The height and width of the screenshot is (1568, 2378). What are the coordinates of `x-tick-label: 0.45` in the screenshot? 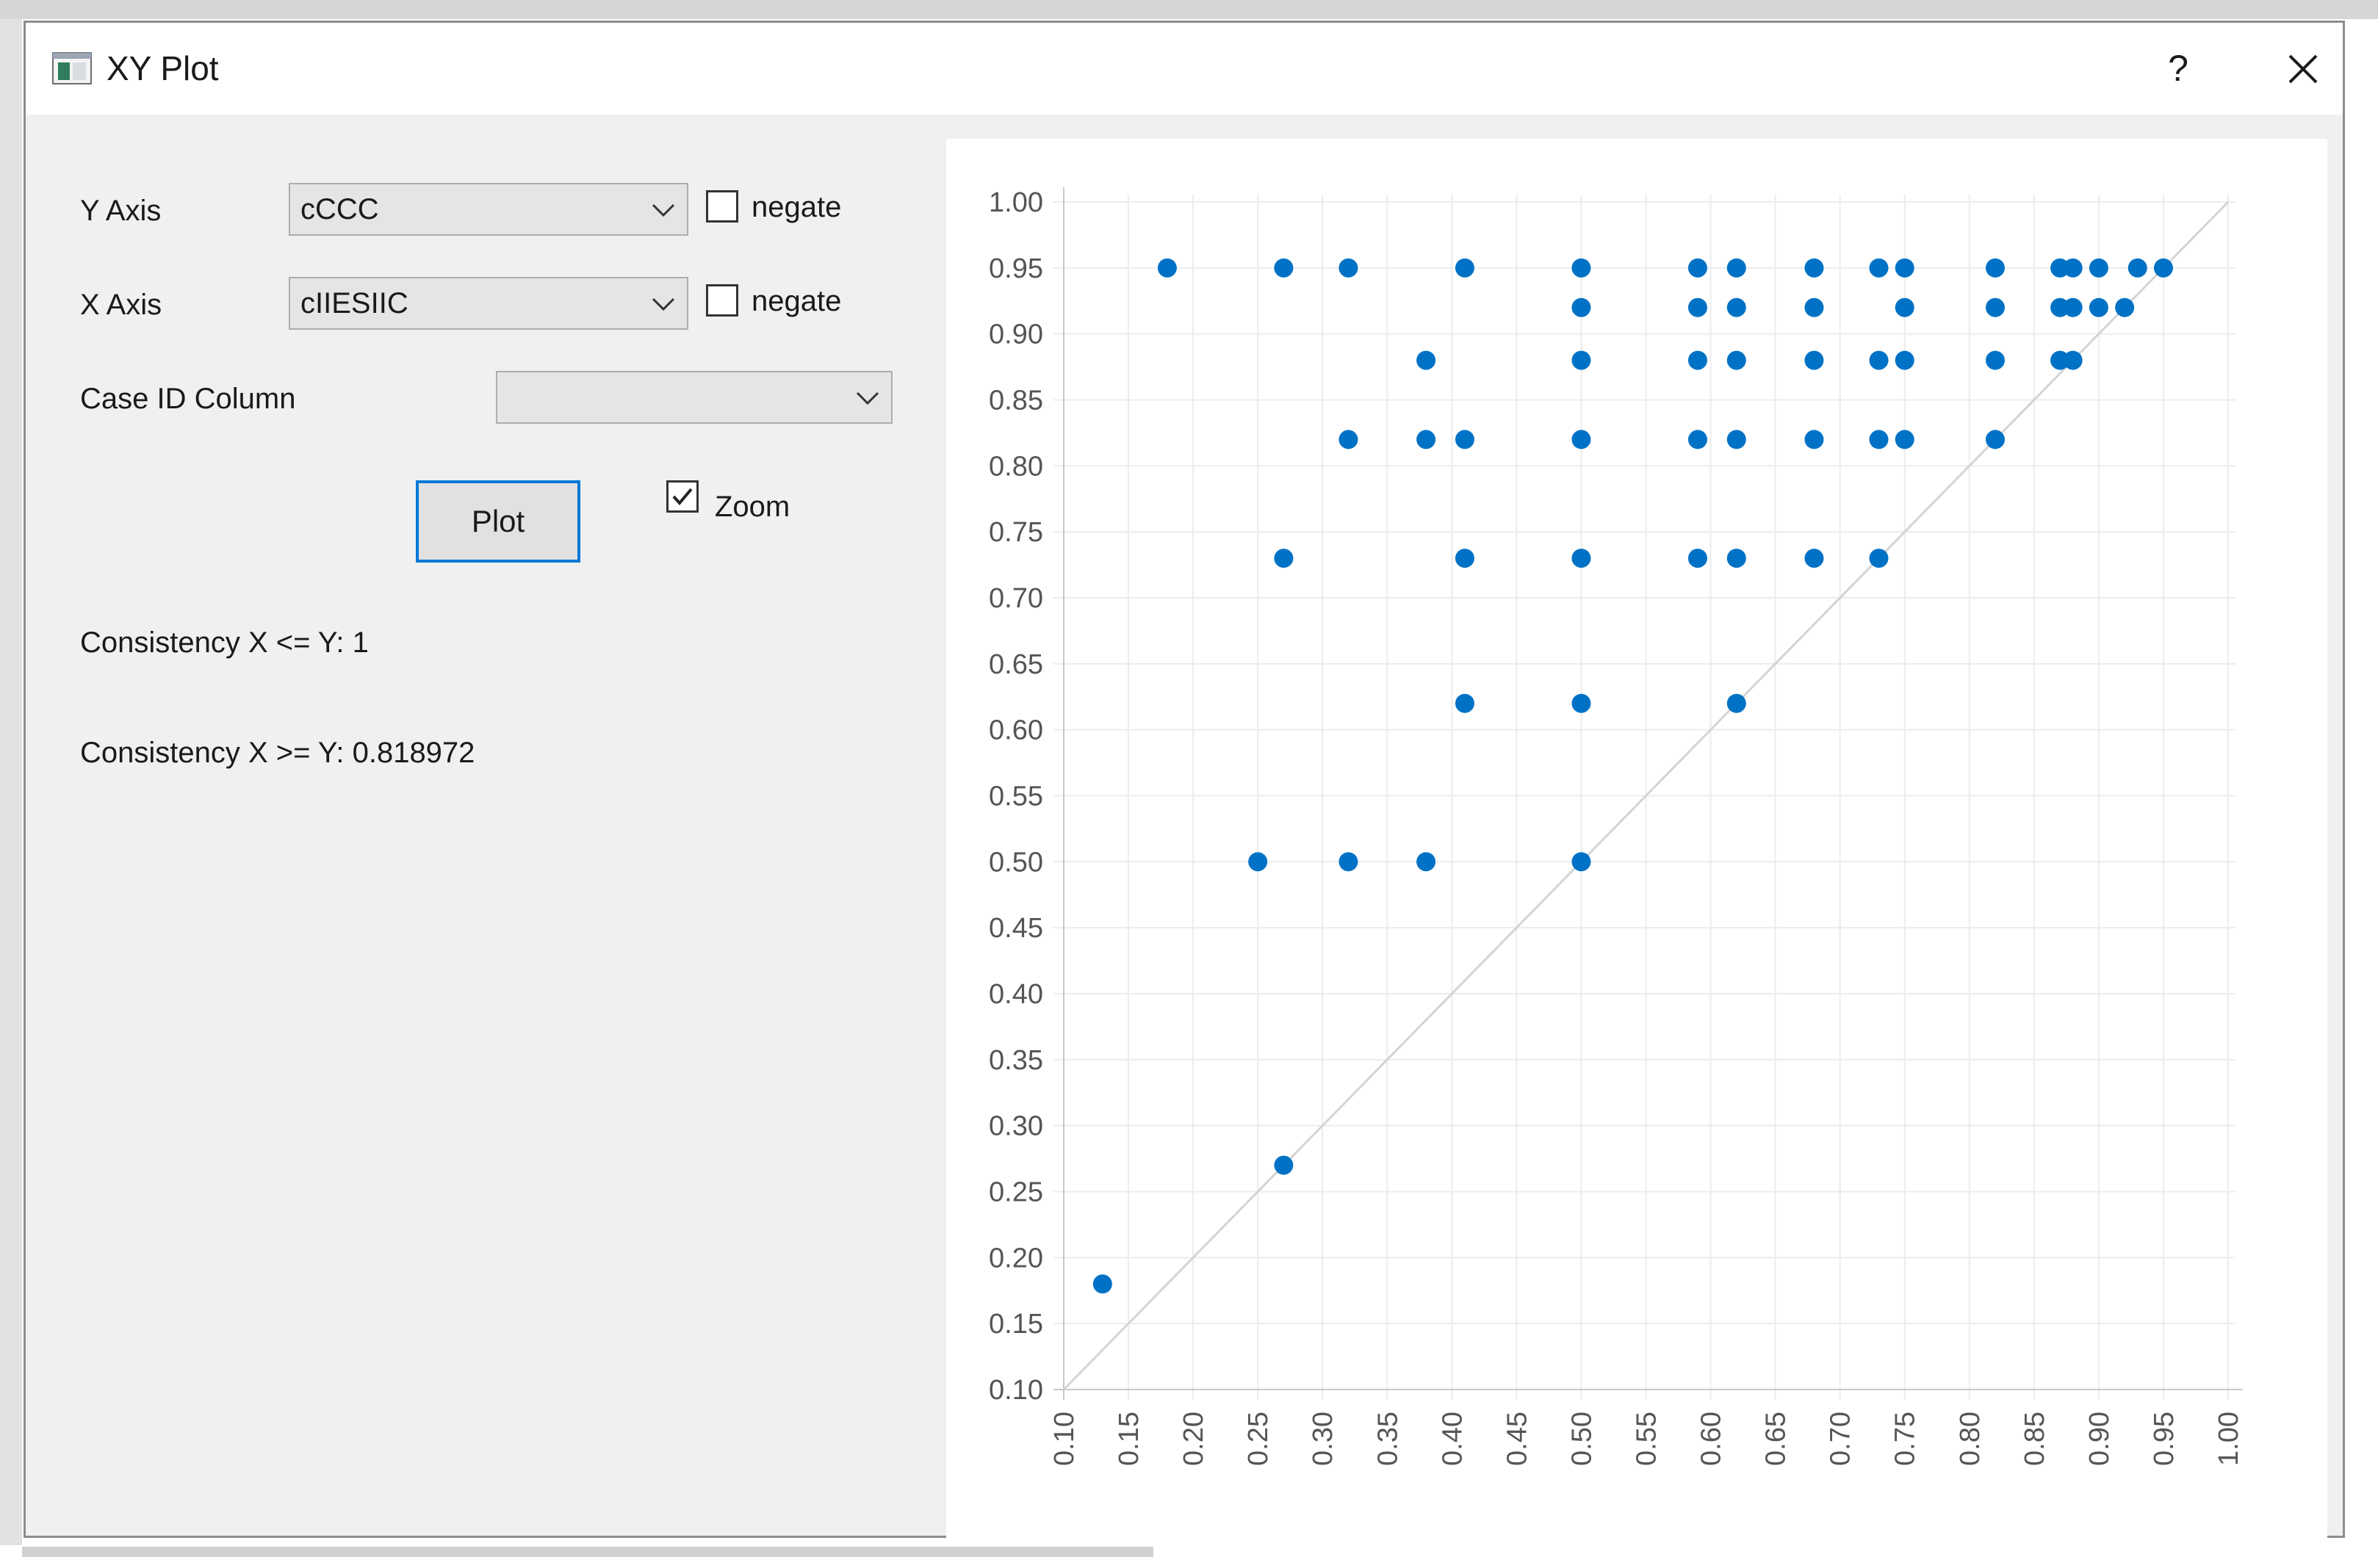 It's located at (1517, 1439).